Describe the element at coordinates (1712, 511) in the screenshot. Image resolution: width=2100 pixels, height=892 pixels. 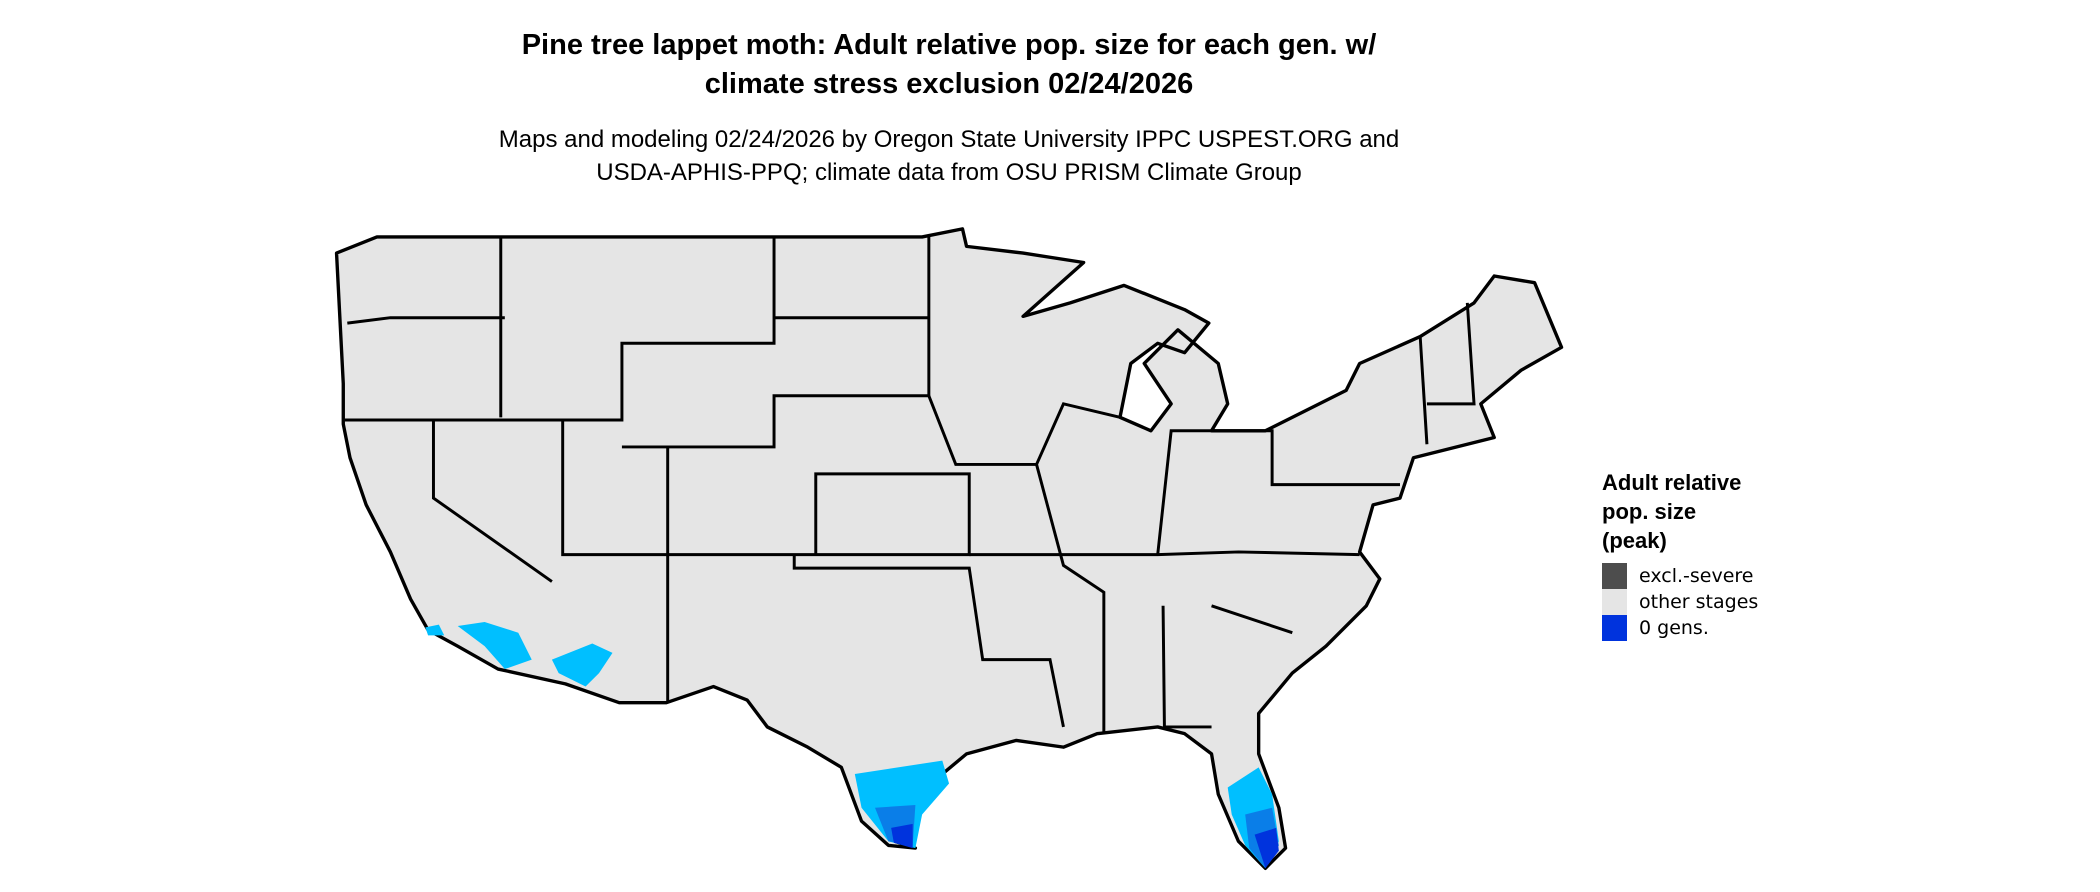
I see `legend-title: Adult relative pop. size (peak)` at that location.